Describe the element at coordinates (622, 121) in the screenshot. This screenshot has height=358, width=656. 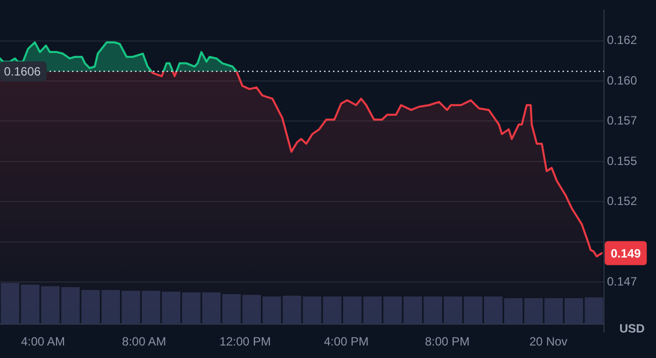
I see `y-tick-label: 0.157` at that location.